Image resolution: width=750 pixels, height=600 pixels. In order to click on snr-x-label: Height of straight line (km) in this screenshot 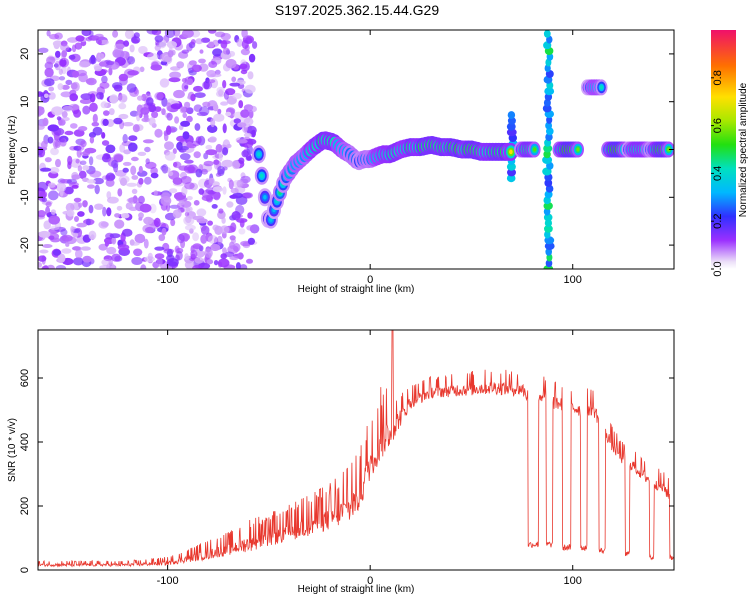, I will do `click(356, 589)`.